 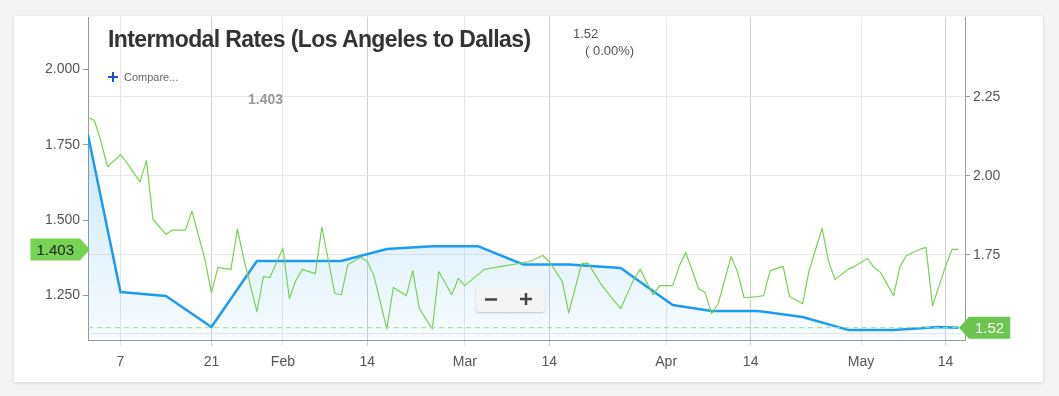 What do you see at coordinates (266, 99) in the screenshot?
I see `annotation: 1.403` at bounding box center [266, 99].